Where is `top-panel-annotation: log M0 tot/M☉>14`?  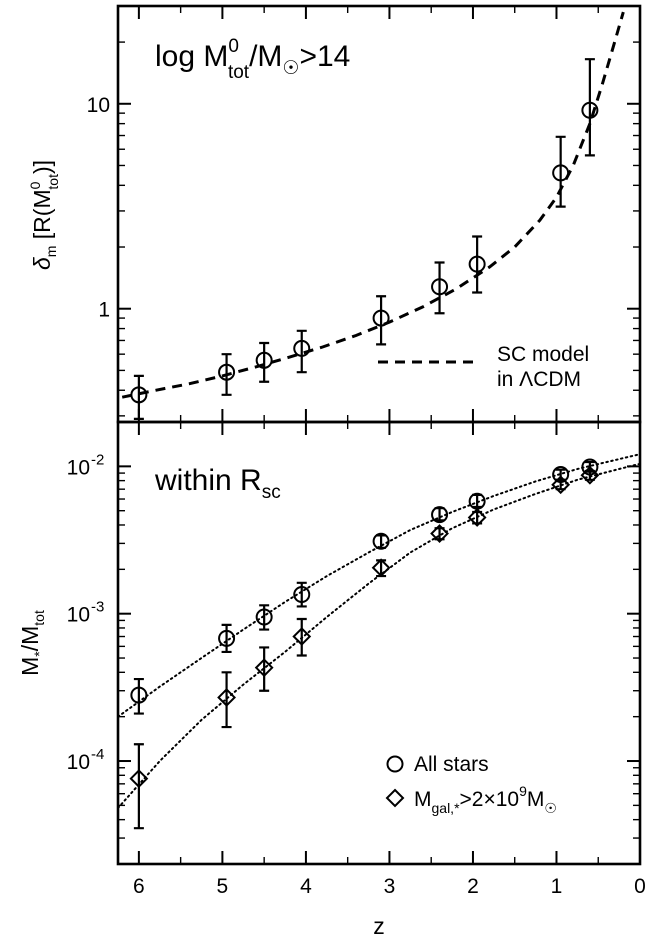
top-panel-annotation: log M0 tot/M☉>14 is located at coordinates (252, 59).